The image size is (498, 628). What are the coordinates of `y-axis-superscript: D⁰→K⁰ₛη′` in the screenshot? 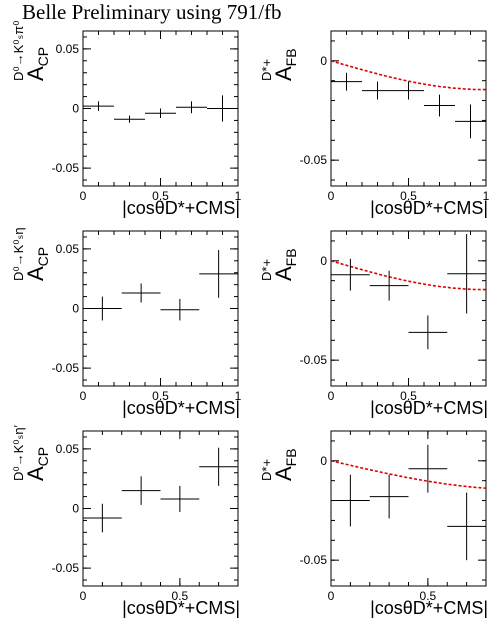 It's located at (18, 452).